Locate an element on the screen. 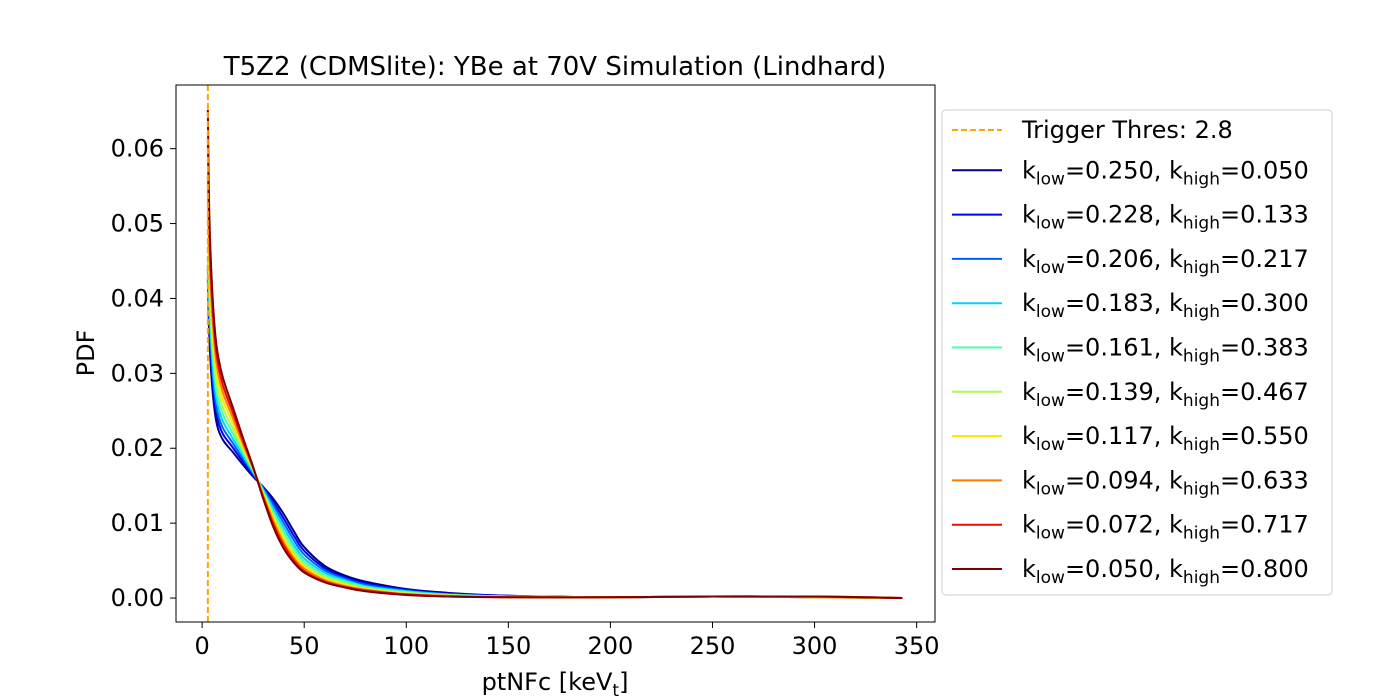  x-tick-label: 50 is located at coordinates (304, 646).